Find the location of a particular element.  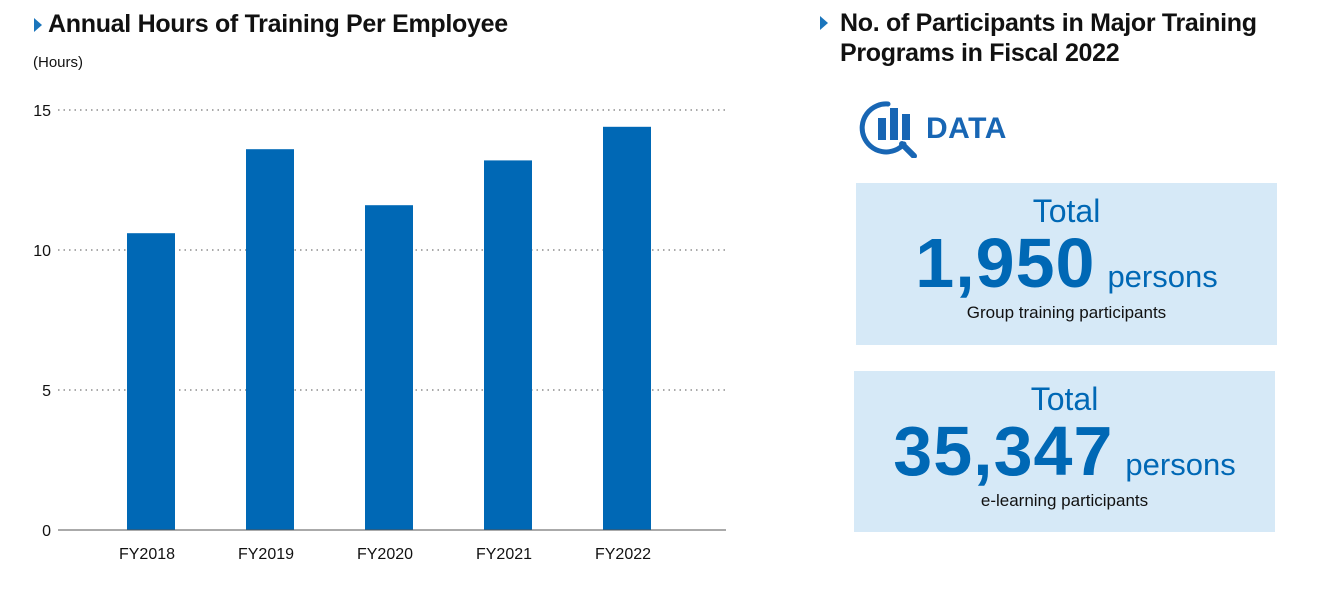

bar-fy2018 is located at coordinates (151, 381).